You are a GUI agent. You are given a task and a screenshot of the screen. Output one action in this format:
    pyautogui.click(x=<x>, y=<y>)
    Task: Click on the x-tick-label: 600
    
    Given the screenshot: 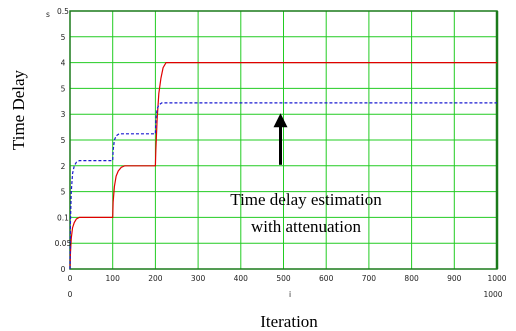 What is the action you would take?
    pyautogui.click(x=326, y=278)
    